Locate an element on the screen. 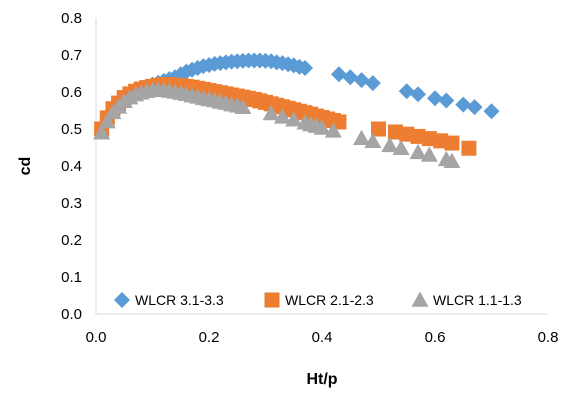  y-tick-label: 0.4 is located at coordinates (71, 166).